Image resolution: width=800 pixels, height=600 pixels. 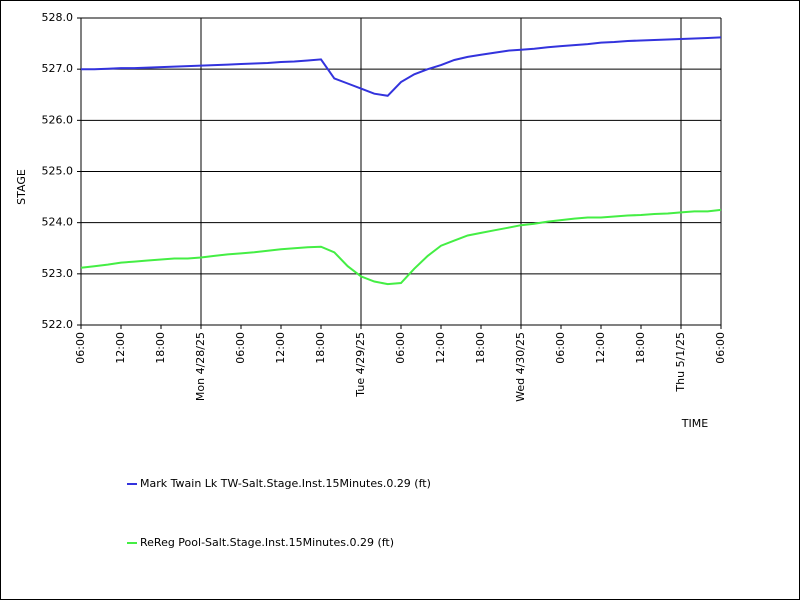 What do you see at coordinates (58, 222) in the screenshot?
I see `y-tick-label: 524.0` at bounding box center [58, 222].